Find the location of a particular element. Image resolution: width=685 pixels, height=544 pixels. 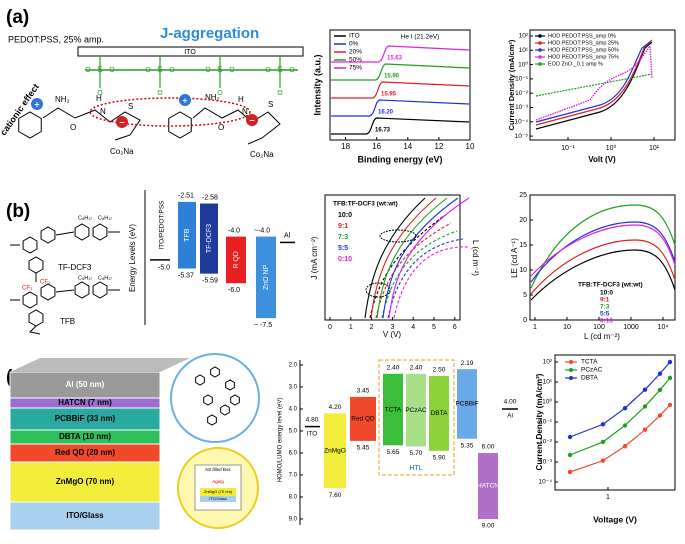

label: HATCN (7 nm) is located at coordinates (85, 402).